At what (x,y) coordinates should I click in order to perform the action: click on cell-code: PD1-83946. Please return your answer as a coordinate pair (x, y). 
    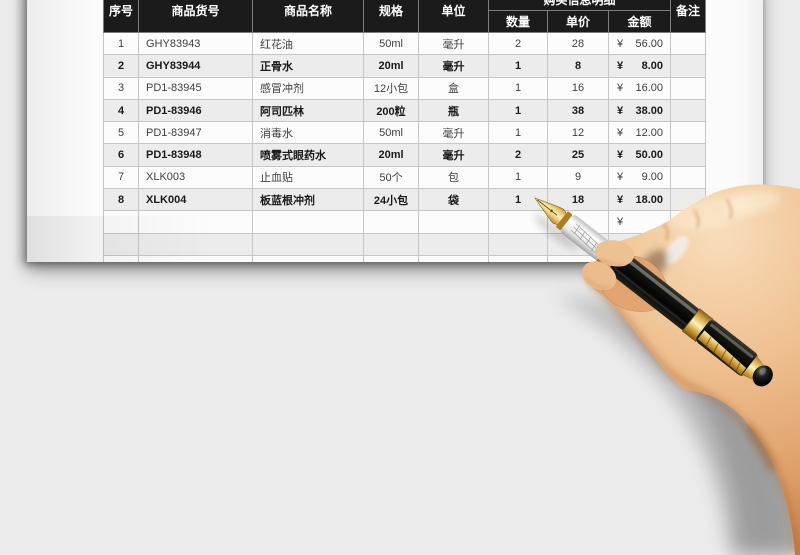
    Looking at the image, I should click on (195, 110).